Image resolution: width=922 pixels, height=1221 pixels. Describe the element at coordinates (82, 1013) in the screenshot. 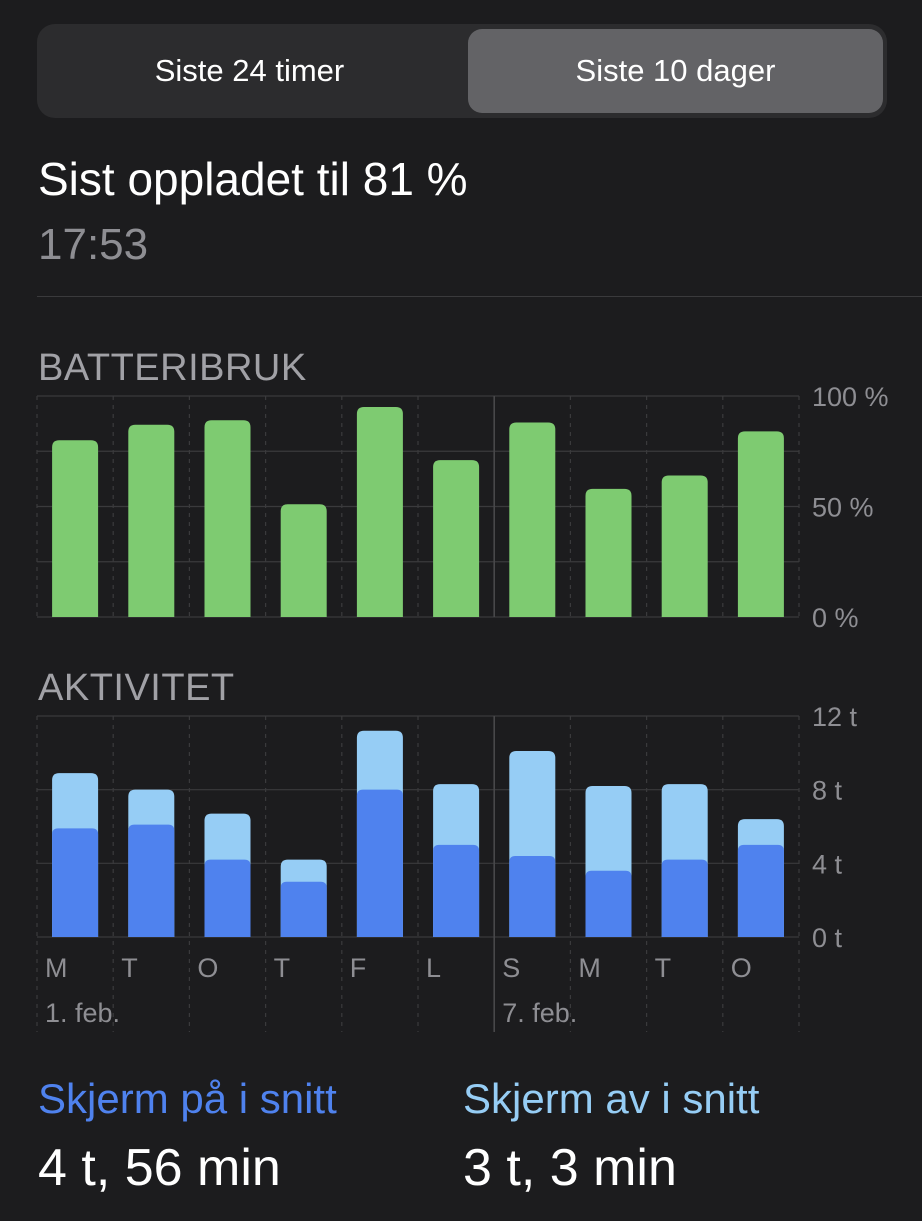

I see `date-label: 1. feb.` at that location.